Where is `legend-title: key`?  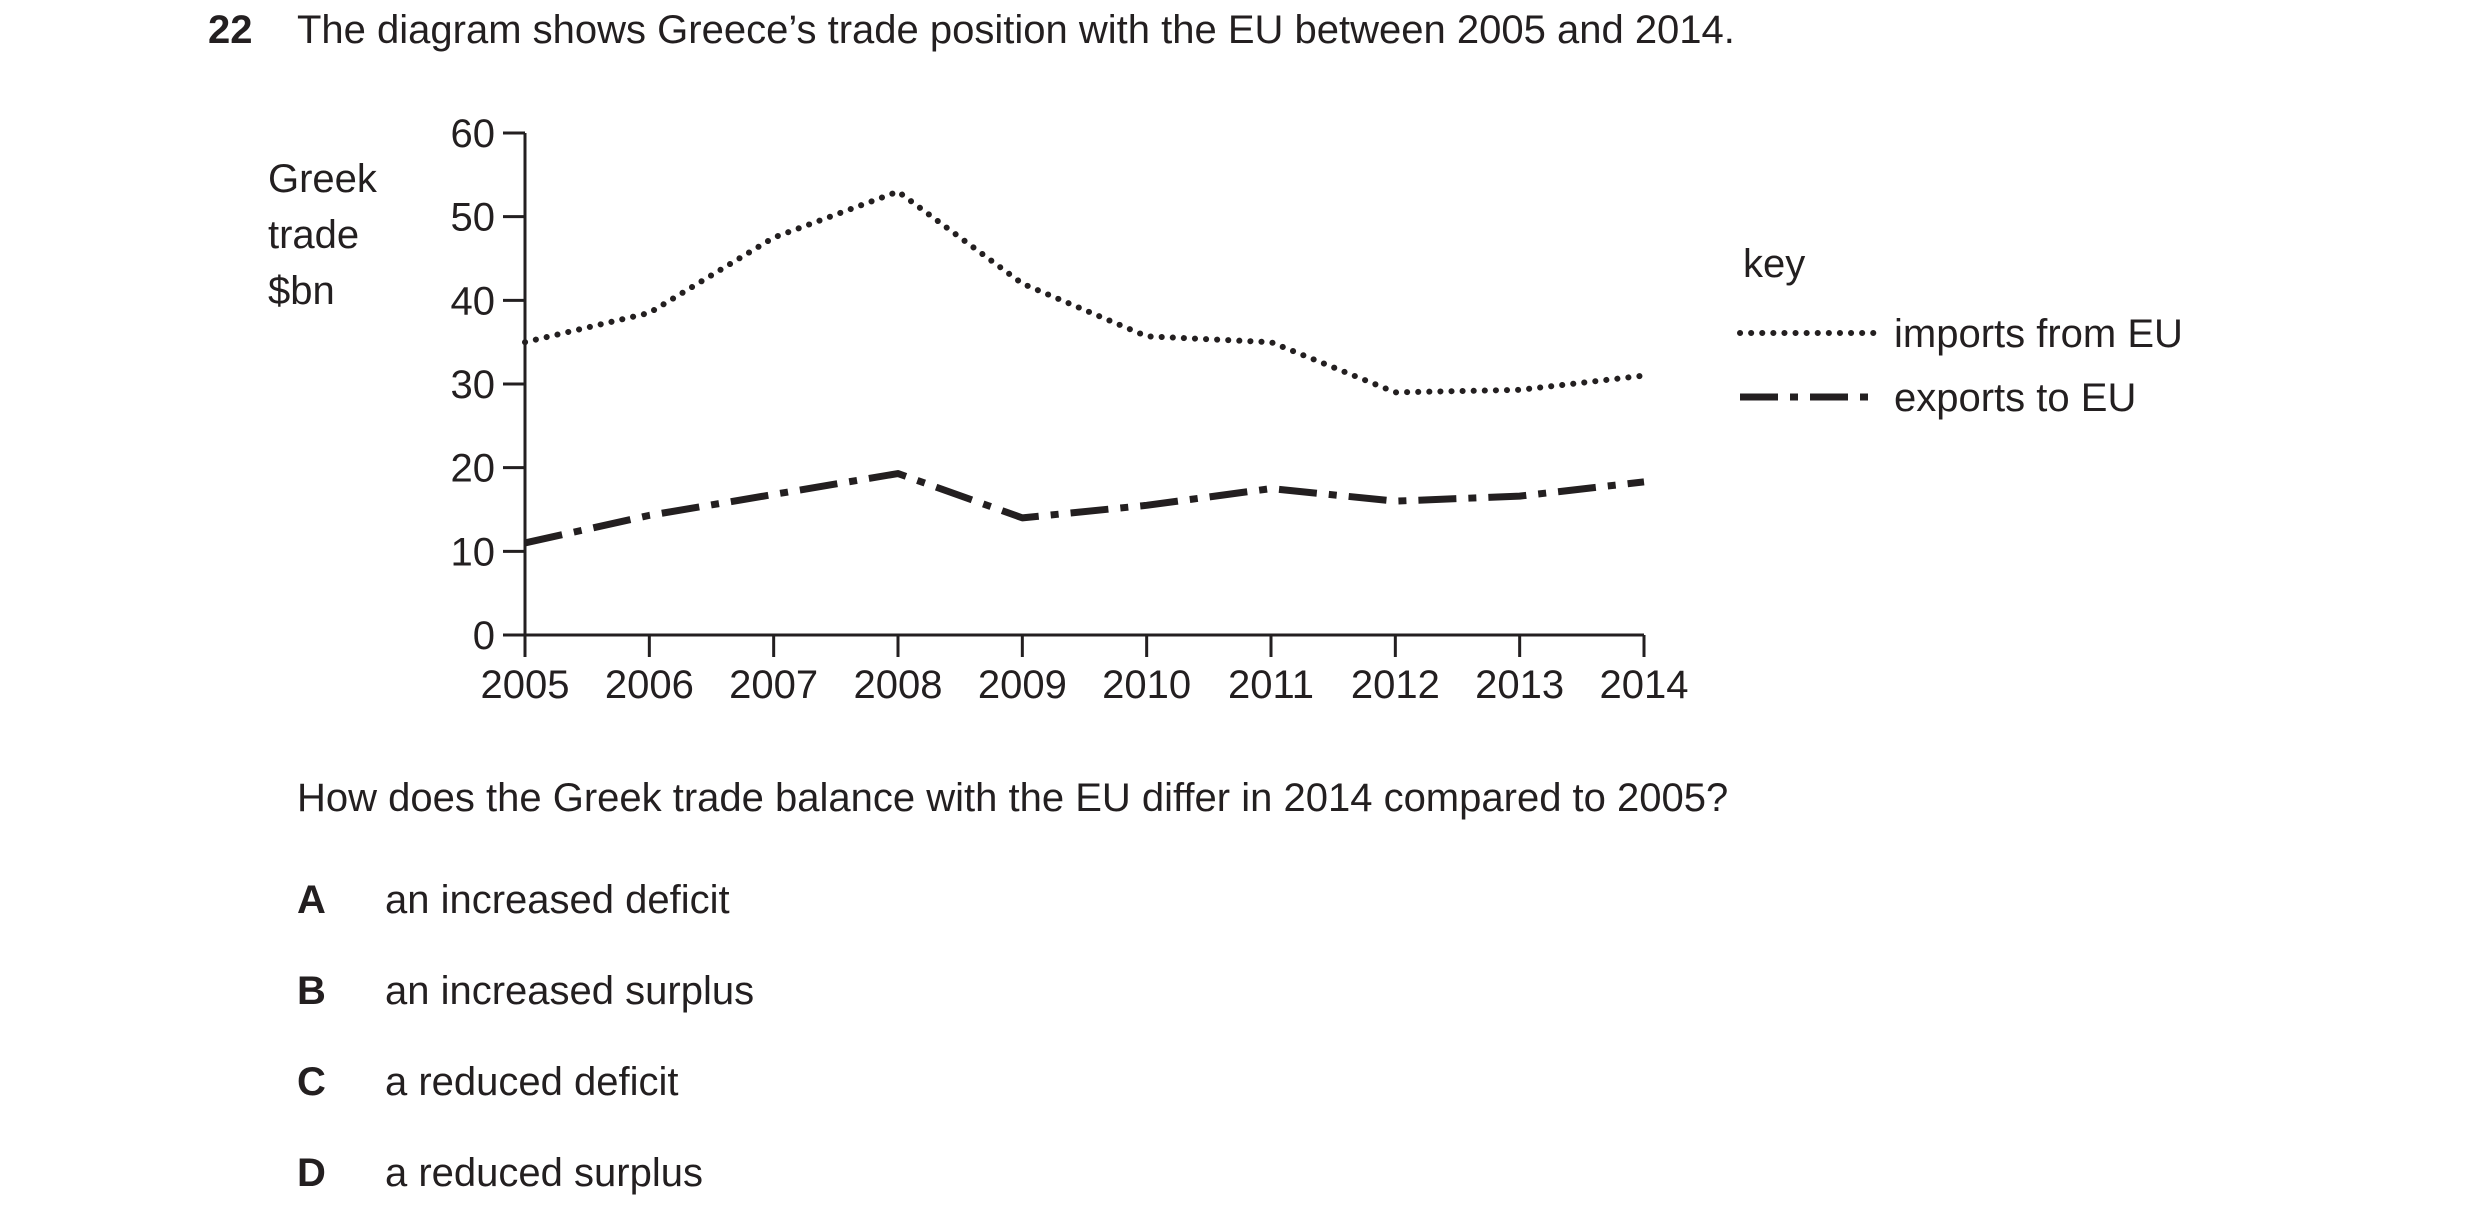
legend-title: key is located at coordinates (1774, 264).